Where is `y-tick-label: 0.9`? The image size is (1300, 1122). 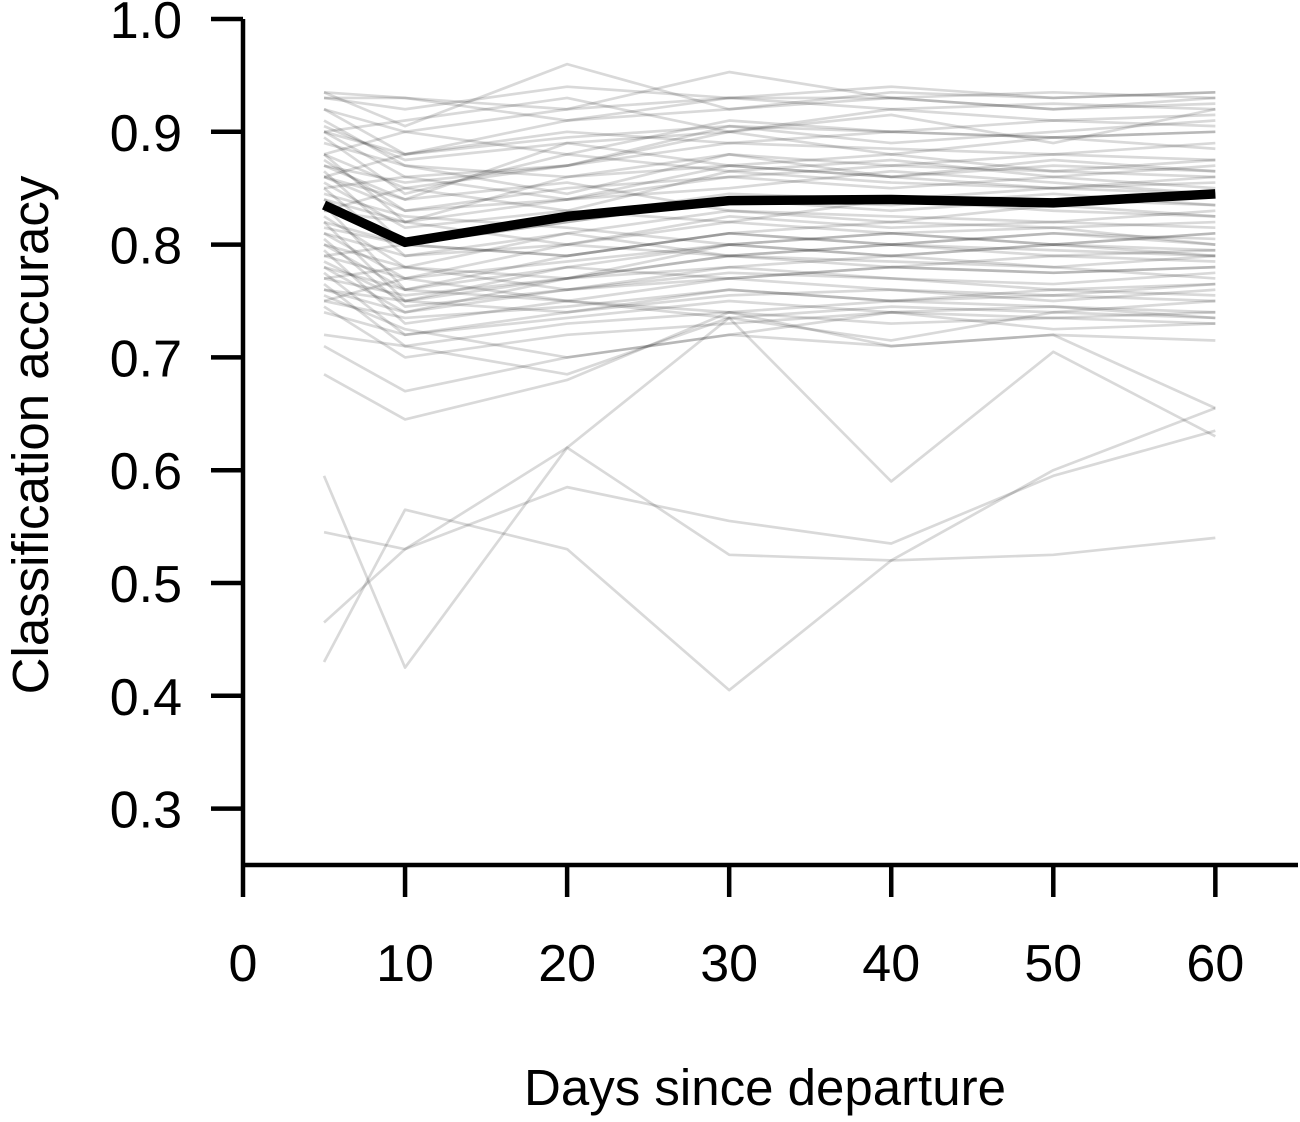 y-tick-label: 0.9 is located at coordinates (146, 134).